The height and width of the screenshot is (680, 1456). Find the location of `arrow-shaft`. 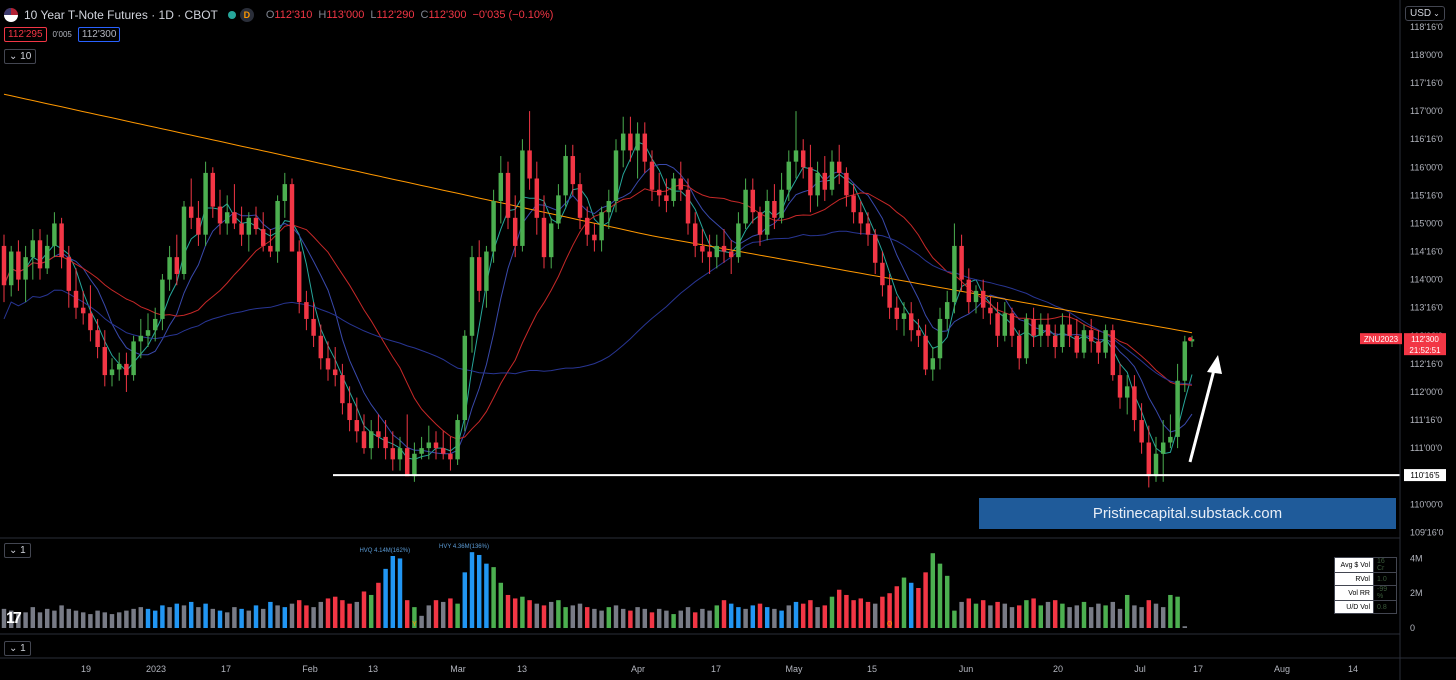

arrow-shaft is located at coordinates (1202, 416).